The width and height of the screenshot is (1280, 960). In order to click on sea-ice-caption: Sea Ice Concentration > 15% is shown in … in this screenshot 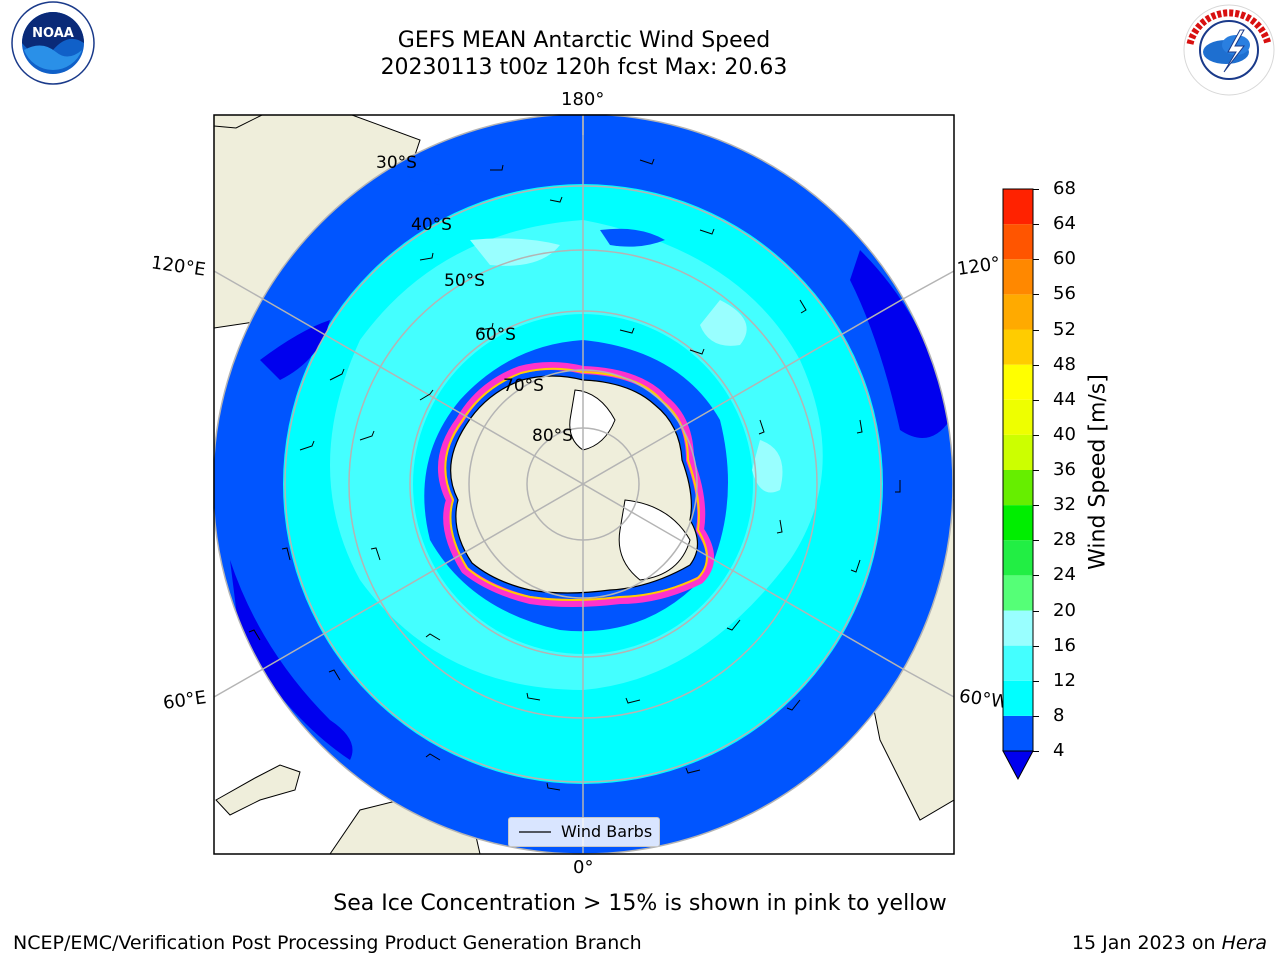, I will do `click(640, 903)`.